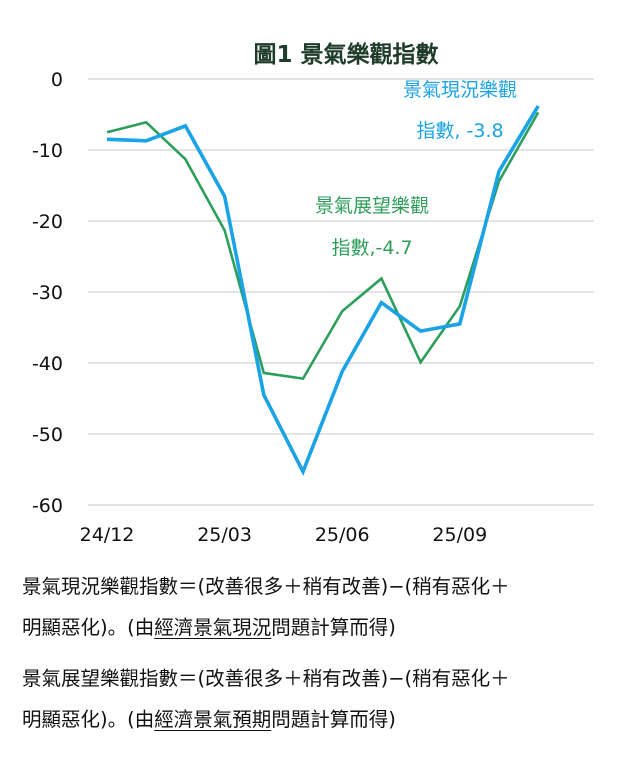 Image resolution: width=618 pixels, height=774 pixels. I want to click on note-outlook-line2: 明顯惡化)。(由經濟景氣預期問題計算而得), so click(312, 719).